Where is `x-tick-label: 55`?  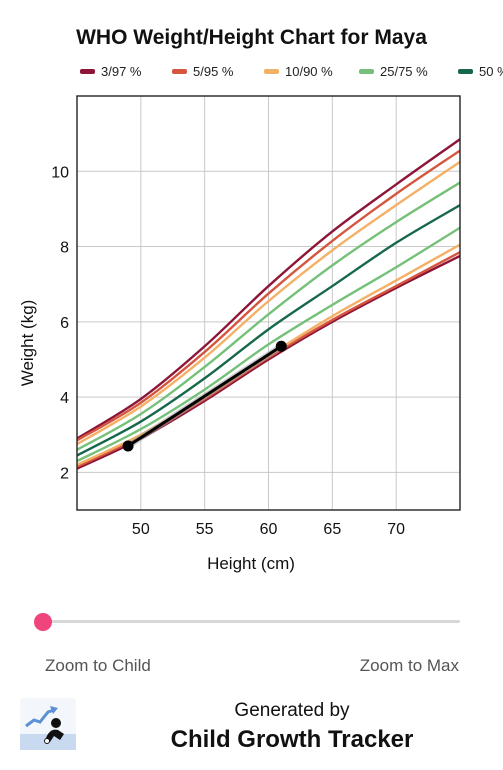 x-tick-label: 55 is located at coordinates (205, 529).